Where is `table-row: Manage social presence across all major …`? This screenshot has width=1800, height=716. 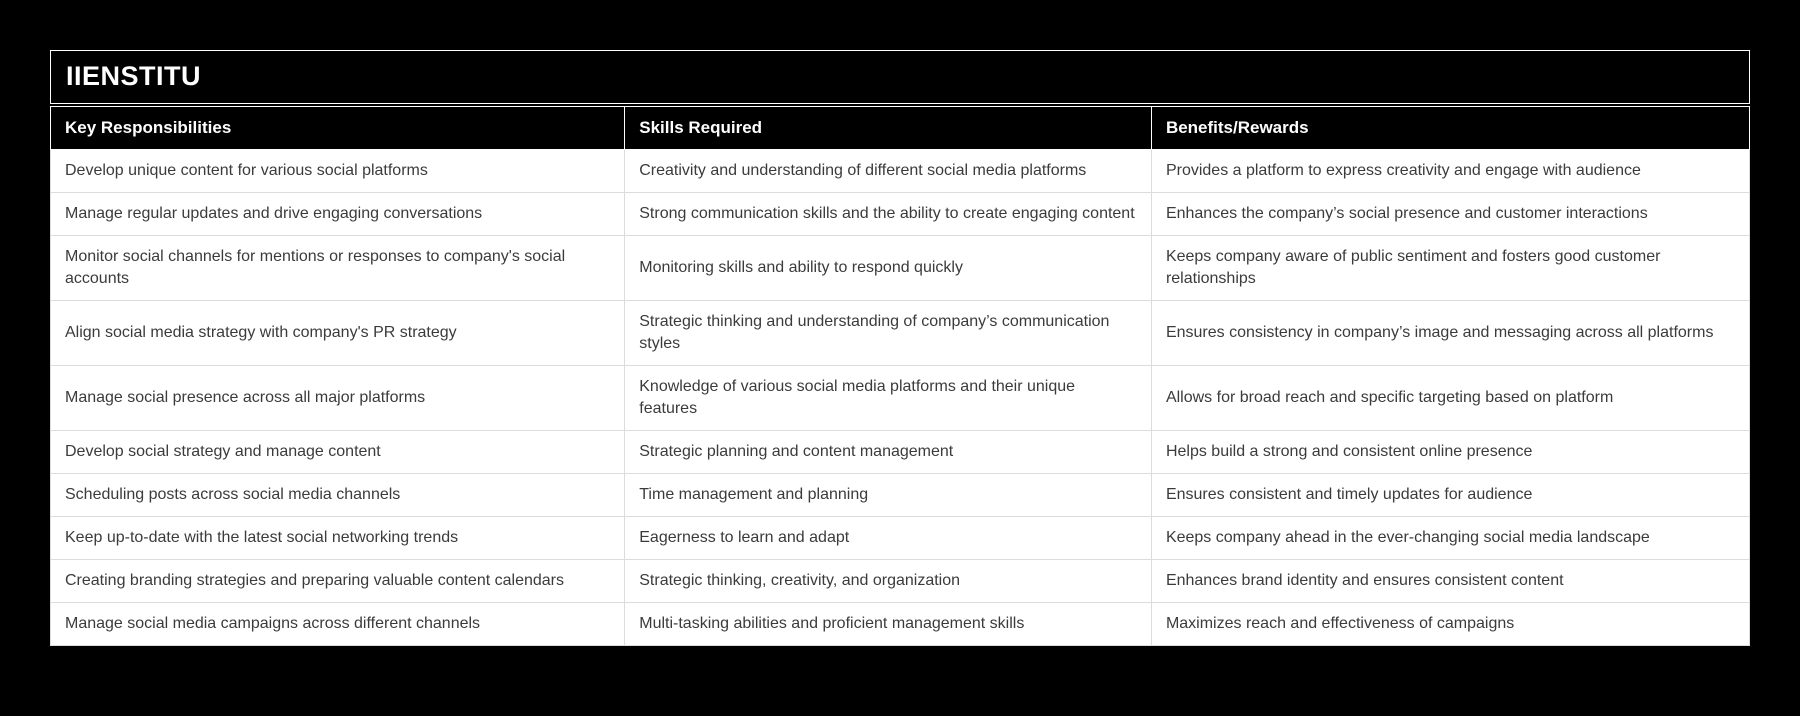
table-row: Manage social presence across all major … is located at coordinates (900, 398).